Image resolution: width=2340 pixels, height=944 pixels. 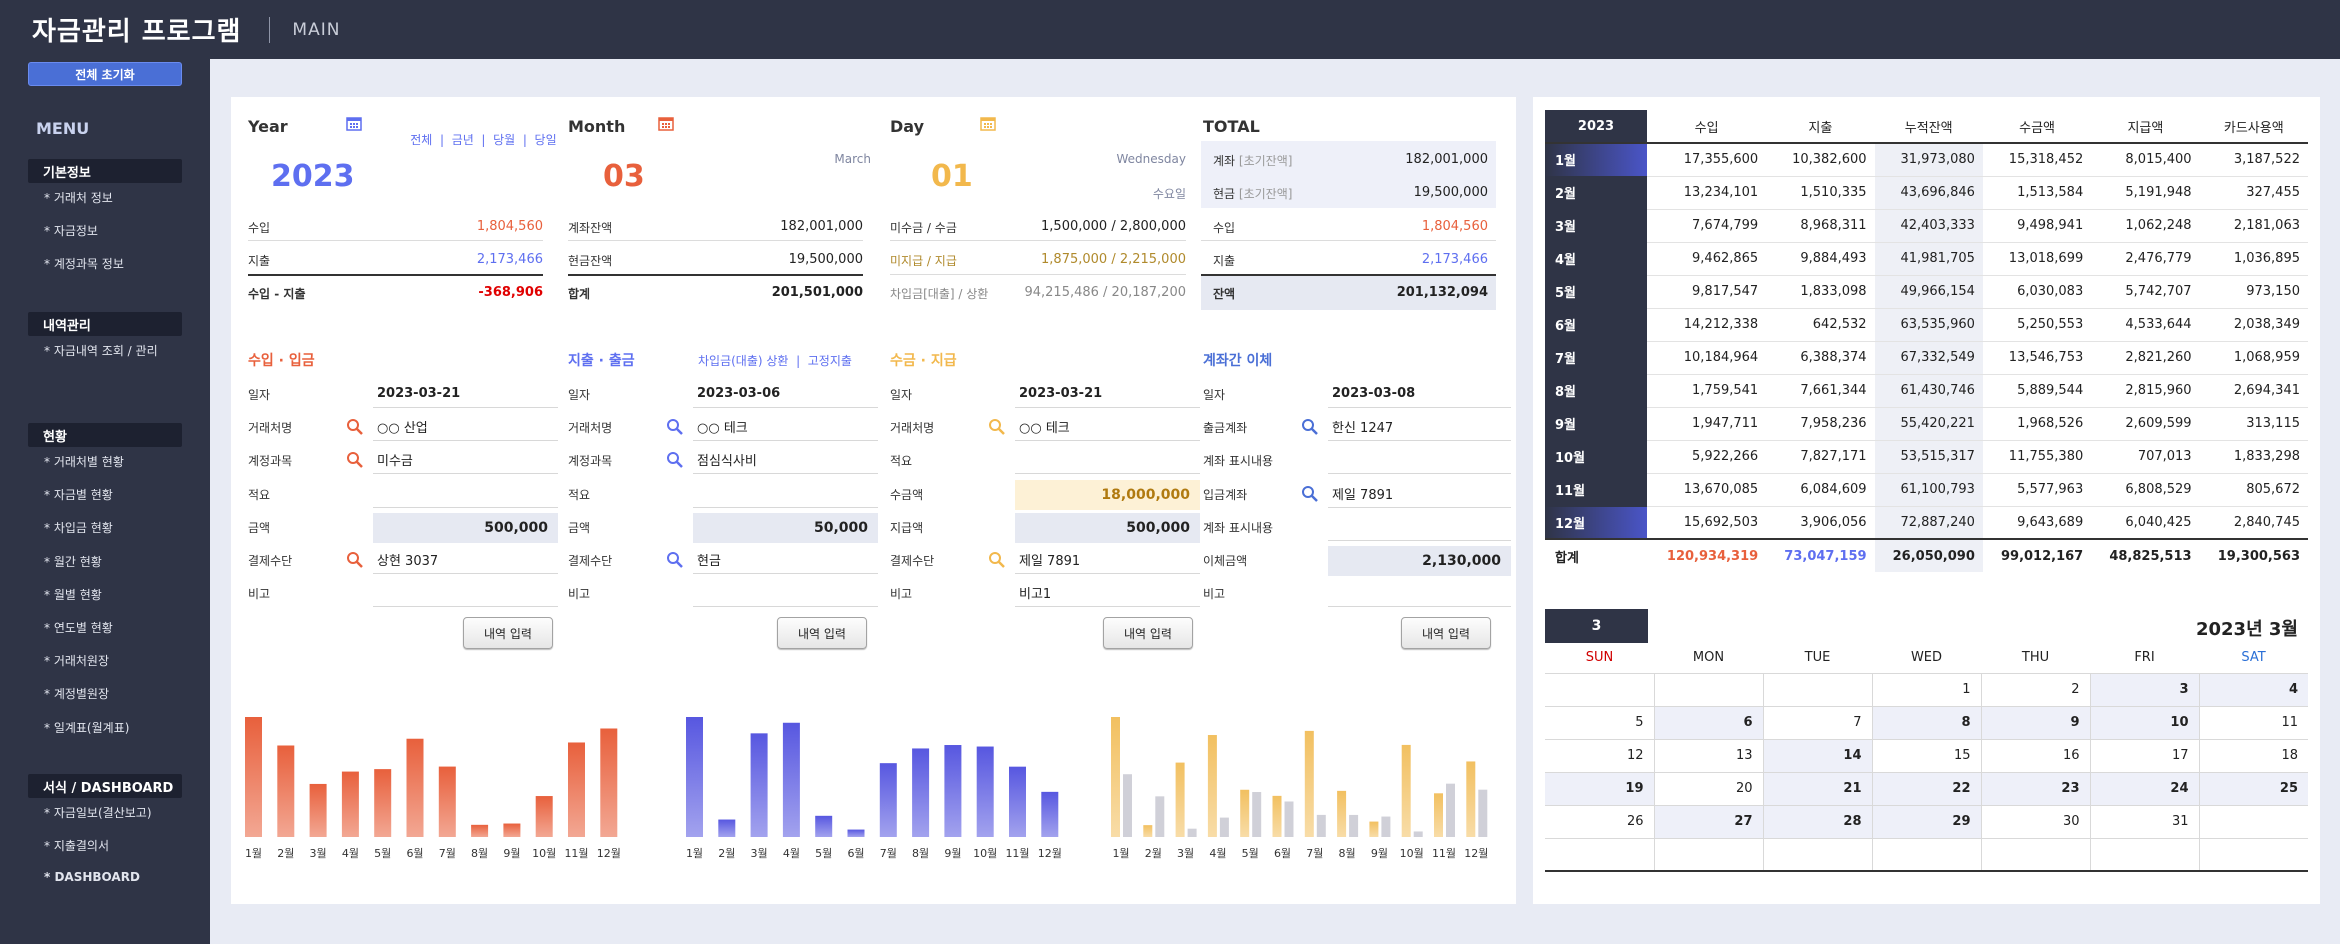 What do you see at coordinates (1708, 722) in the screenshot?
I see `calendar-day: 6` at bounding box center [1708, 722].